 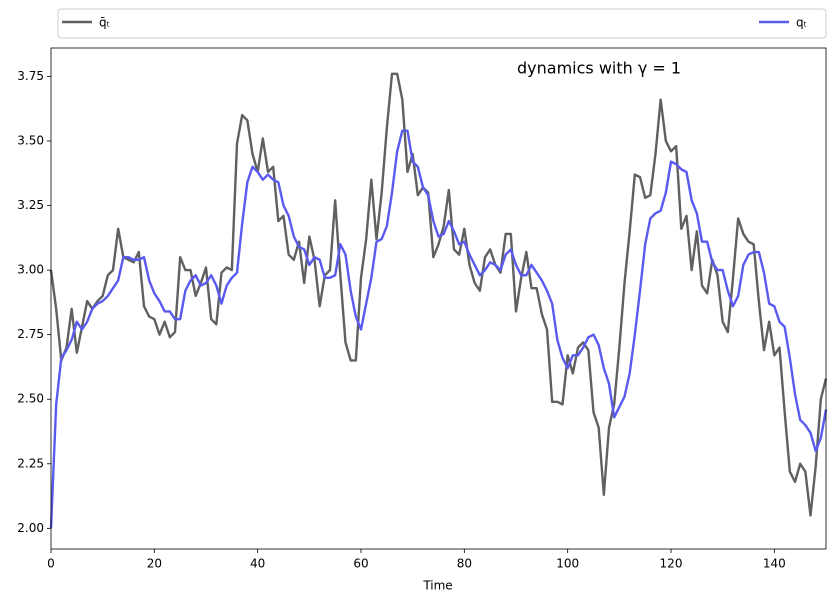 I want to click on y-tick-label: 3.25, so click(x=30, y=205).